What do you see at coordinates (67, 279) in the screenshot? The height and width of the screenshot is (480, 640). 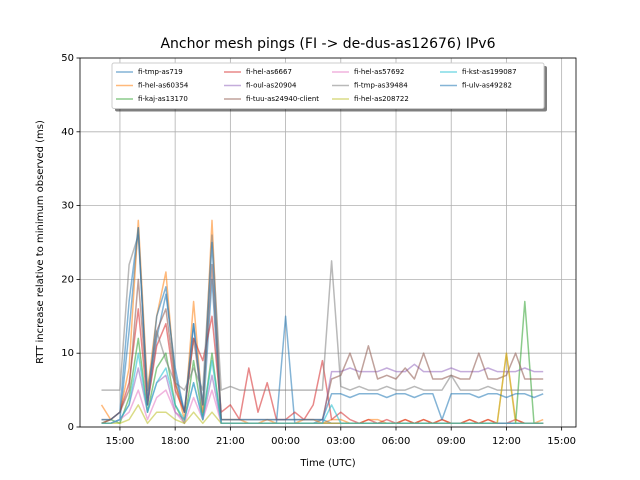 I see `y-tick-label: 20` at bounding box center [67, 279].